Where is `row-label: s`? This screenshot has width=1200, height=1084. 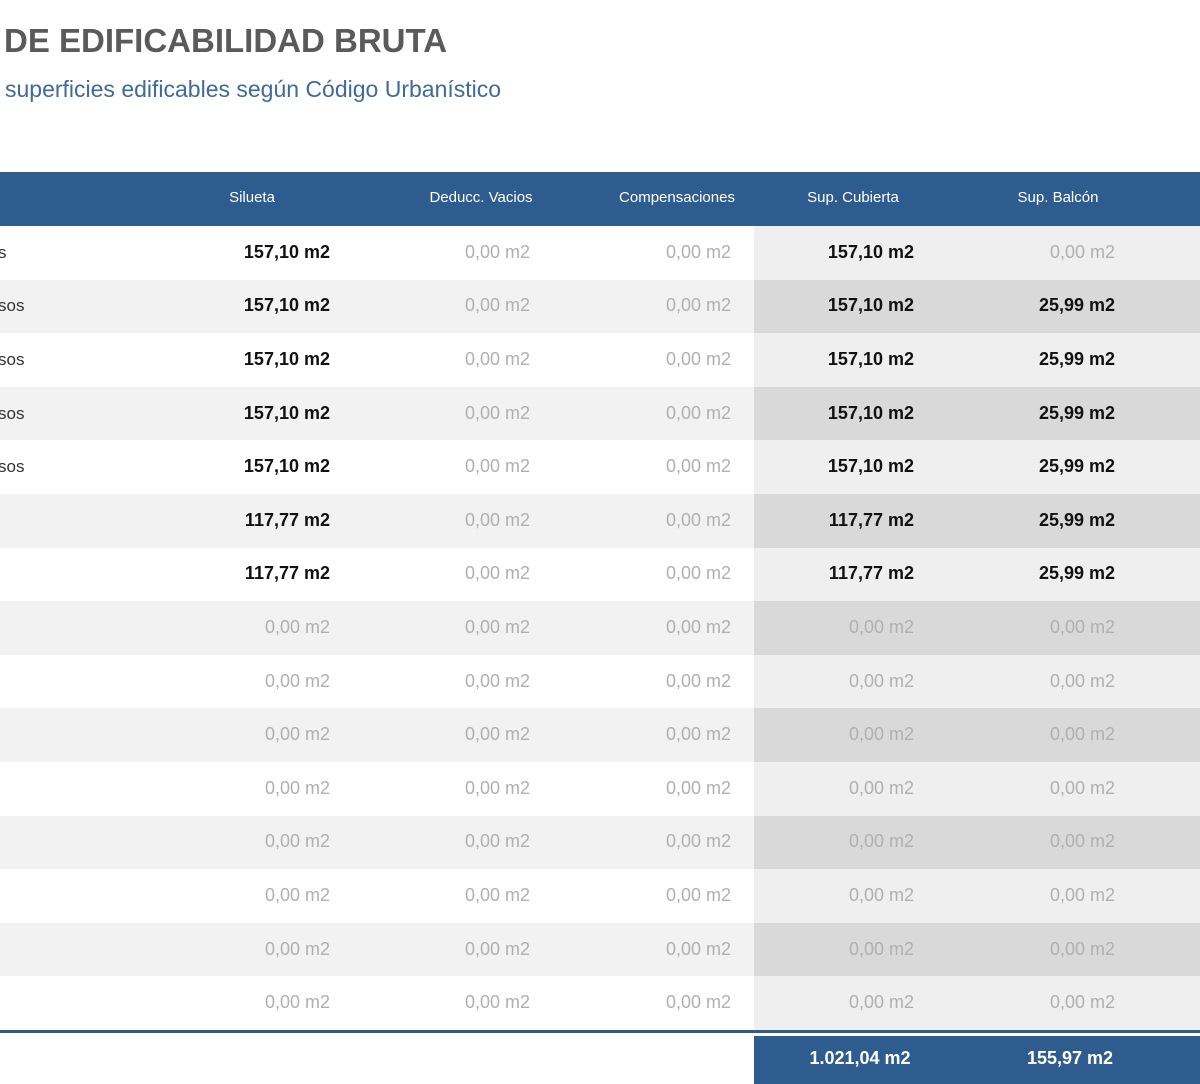
row-label: s is located at coordinates (3, 252).